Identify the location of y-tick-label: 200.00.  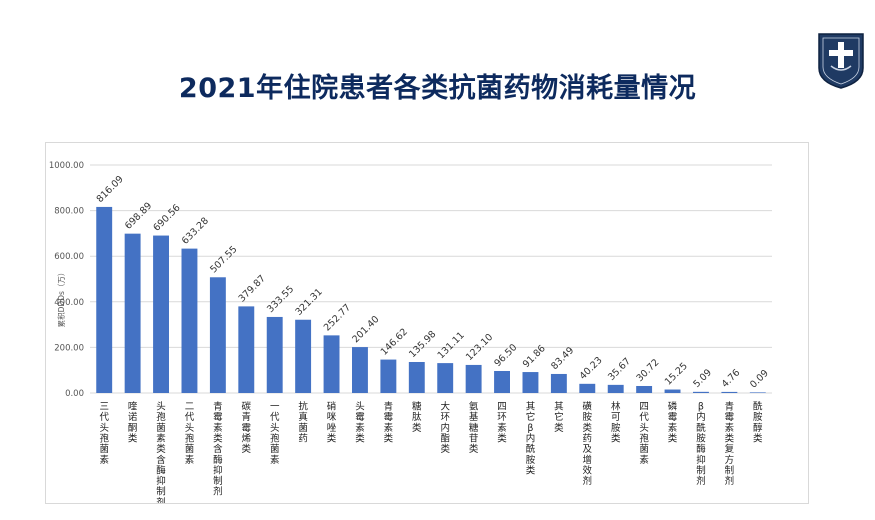
(69, 348).